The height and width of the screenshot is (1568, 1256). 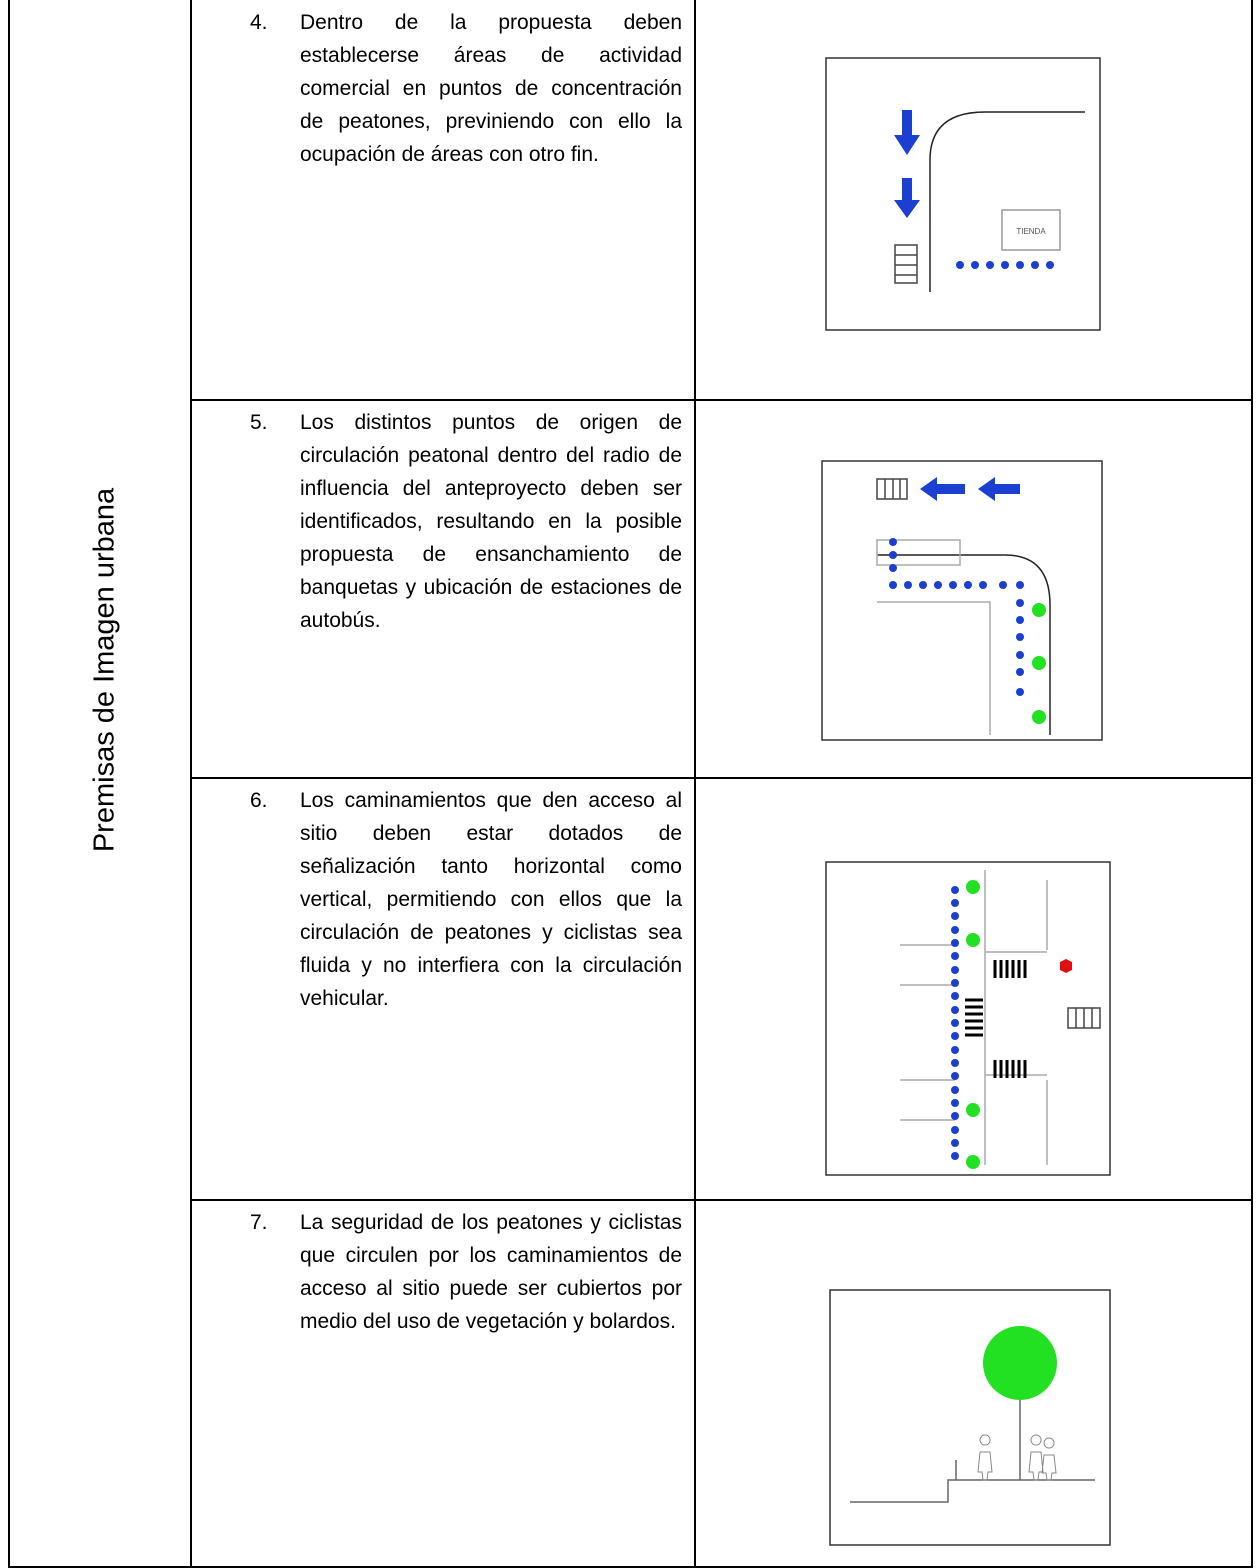 What do you see at coordinates (259, 422) in the screenshot?
I see `item-number: 5.` at bounding box center [259, 422].